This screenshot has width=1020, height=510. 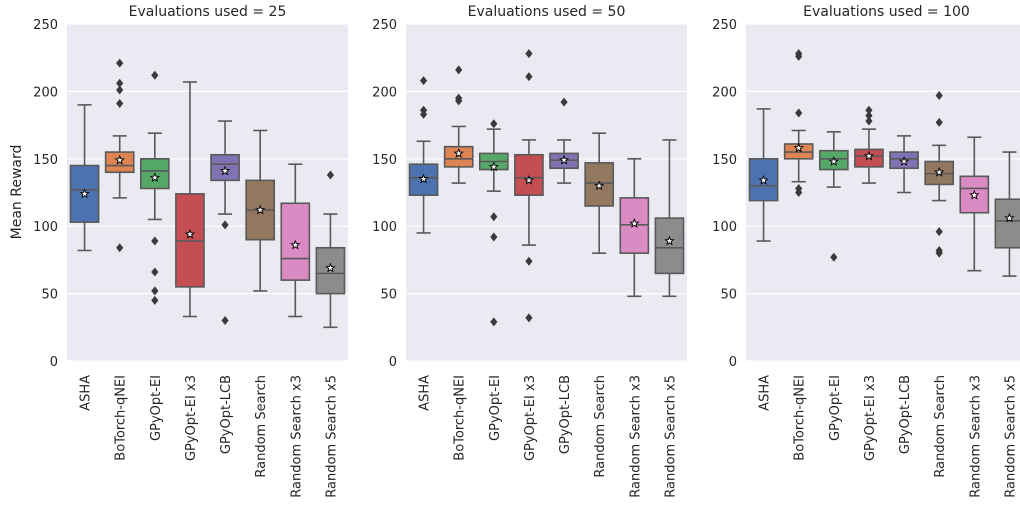 What do you see at coordinates (495, 408) in the screenshot?
I see `x-tick-label: GPyOpt-EI` at bounding box center [495, 408].